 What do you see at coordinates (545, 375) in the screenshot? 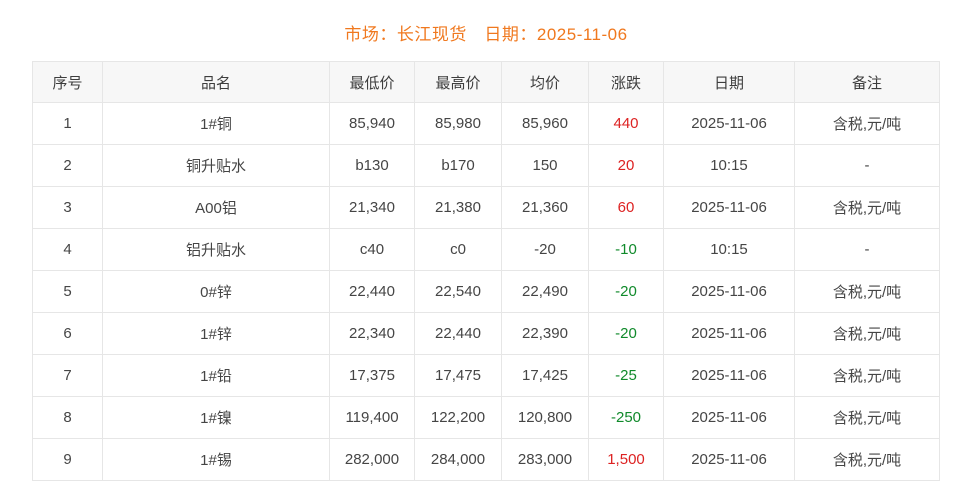
I see `avg-price-cell: 17,425` at bounding box center [545, 375].